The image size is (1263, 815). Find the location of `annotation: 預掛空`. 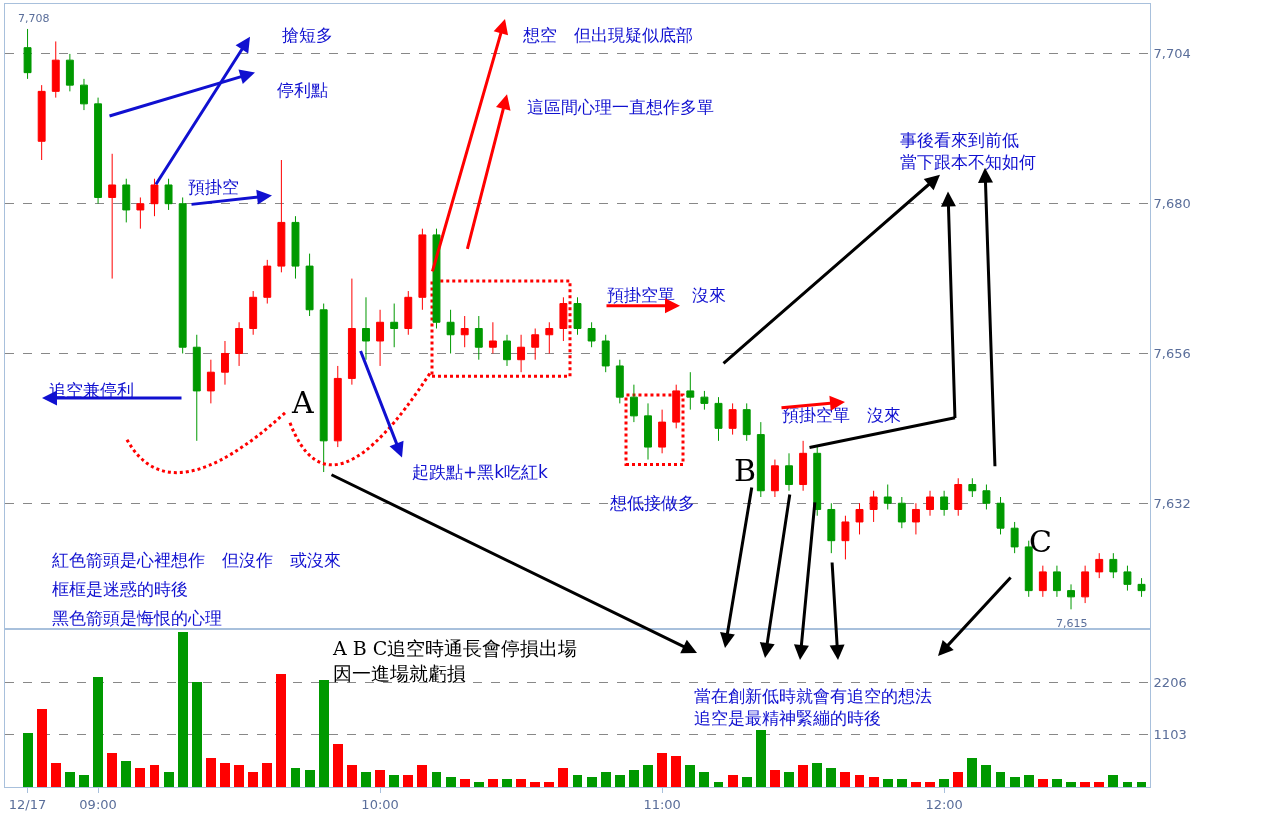

annotation: 預掛空 is located at coordinates (213, 187).